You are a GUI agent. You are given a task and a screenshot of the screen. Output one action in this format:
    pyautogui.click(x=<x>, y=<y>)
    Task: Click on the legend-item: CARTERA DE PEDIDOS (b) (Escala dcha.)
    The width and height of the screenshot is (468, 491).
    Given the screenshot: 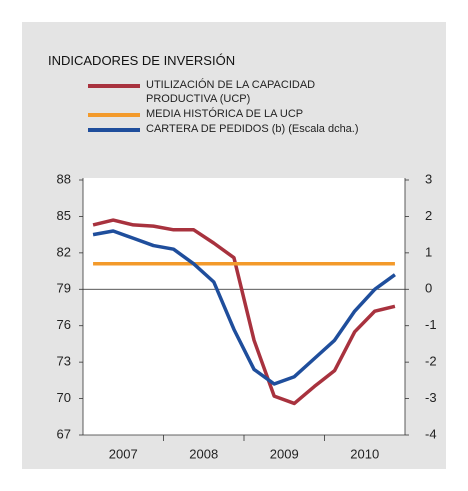 What is the action you would take?
    pyautogui.click(x=223, y=129)
    